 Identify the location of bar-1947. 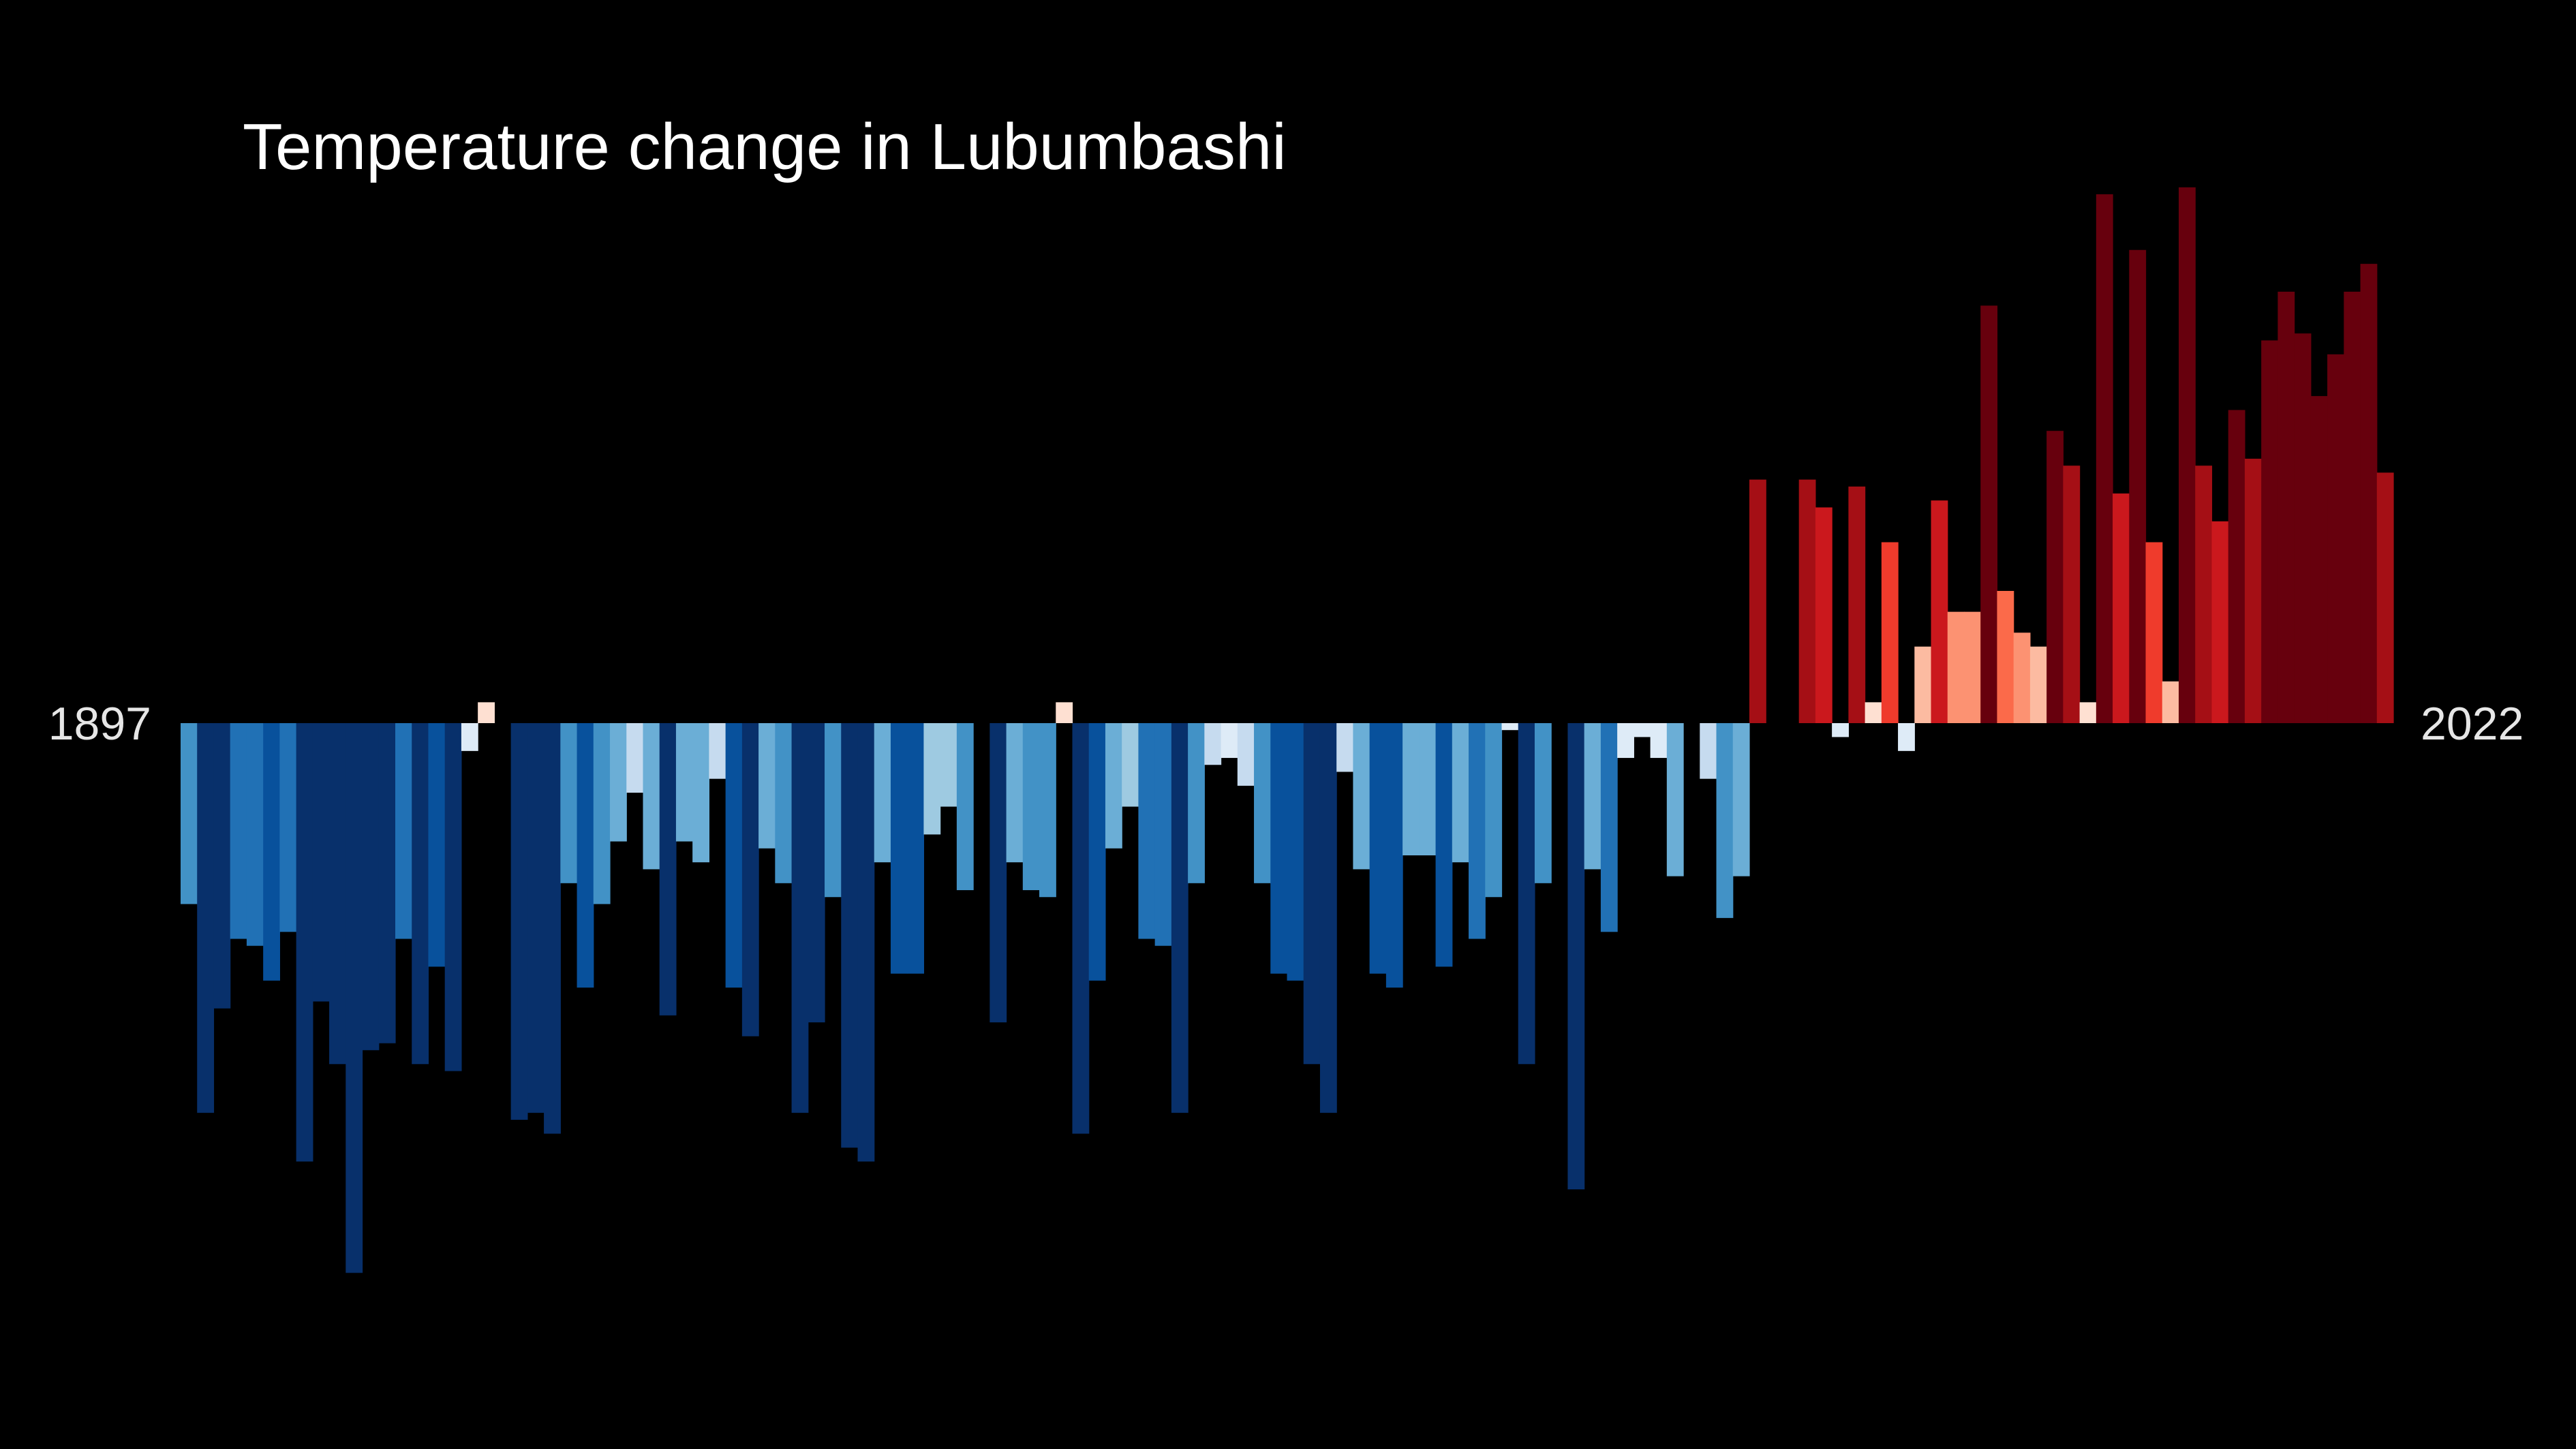
(1015, 793).